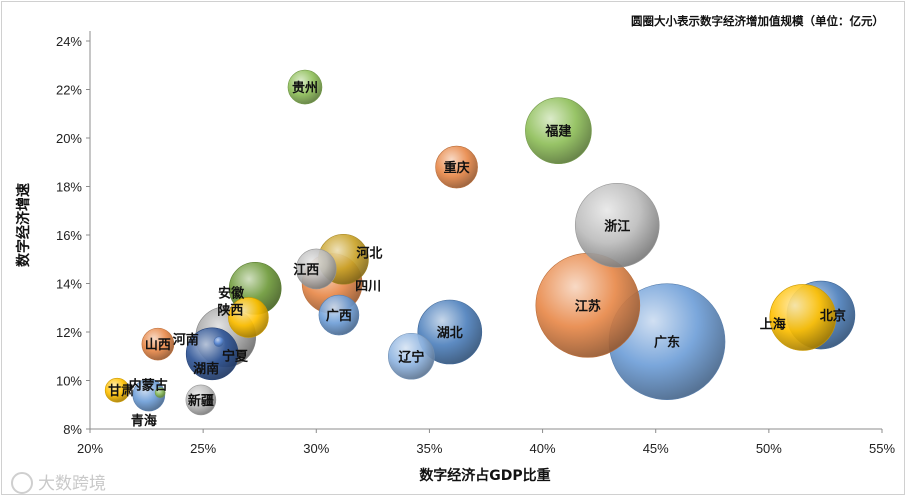  I want to click on size-annotation: 圆圈大小表示数字经济增加值规模（单位：亿元）, so click(757, 21).